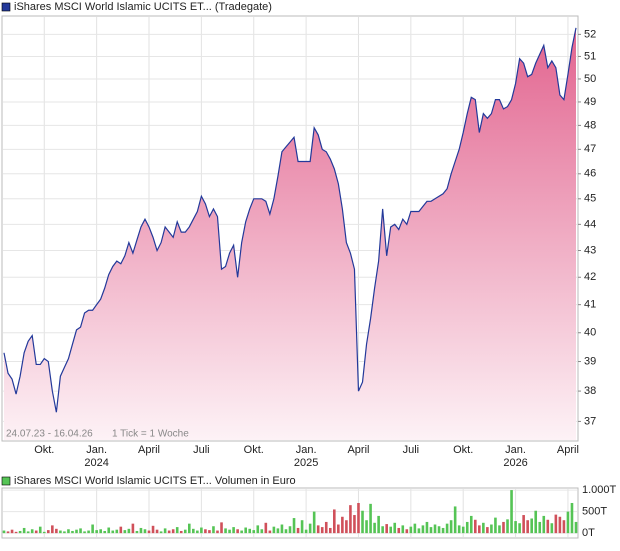 This screenshot has height=551, width=620. What do you see at coordinates (150, 434) in the screenshot?
I see `tick-note: 1 Tick = 1 Woche` at bounding box center [150, 434].